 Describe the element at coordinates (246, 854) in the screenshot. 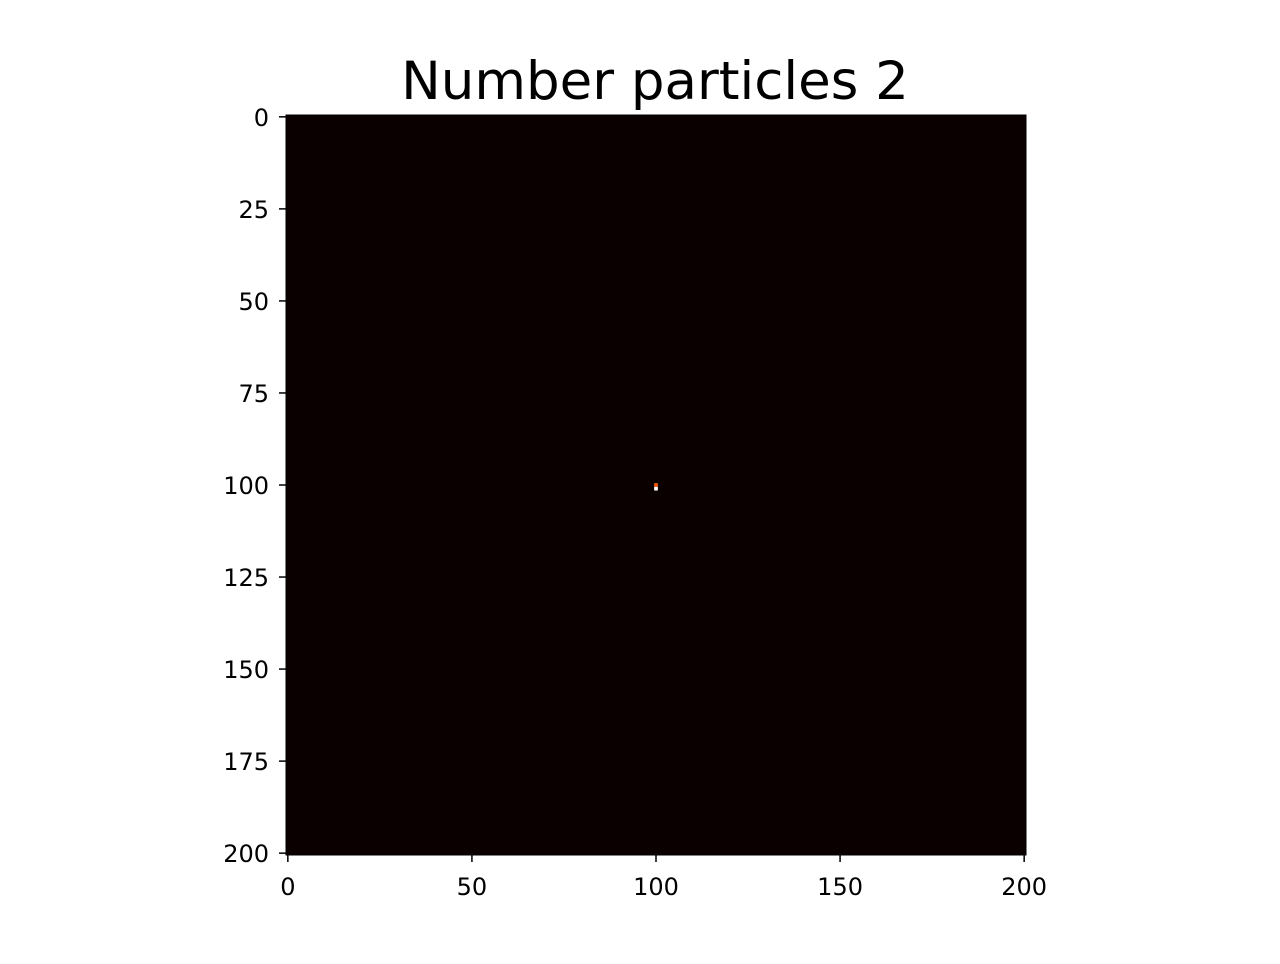

I see `y-tick-label: 200` at that location.